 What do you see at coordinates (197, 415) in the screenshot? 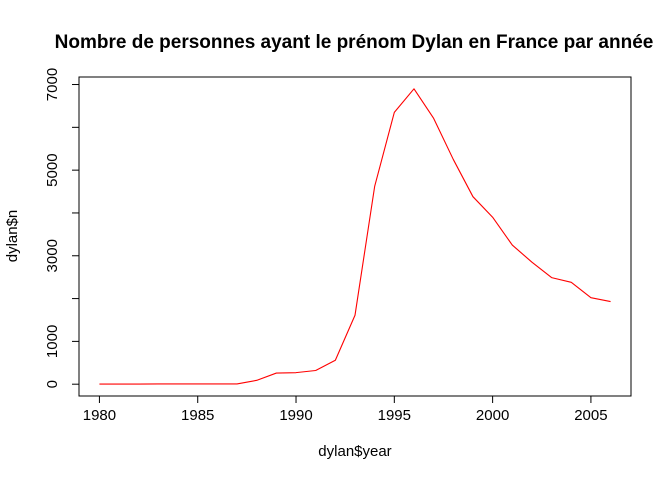
I see `x-tick-label: 1985` at bounding box center [197, 415].